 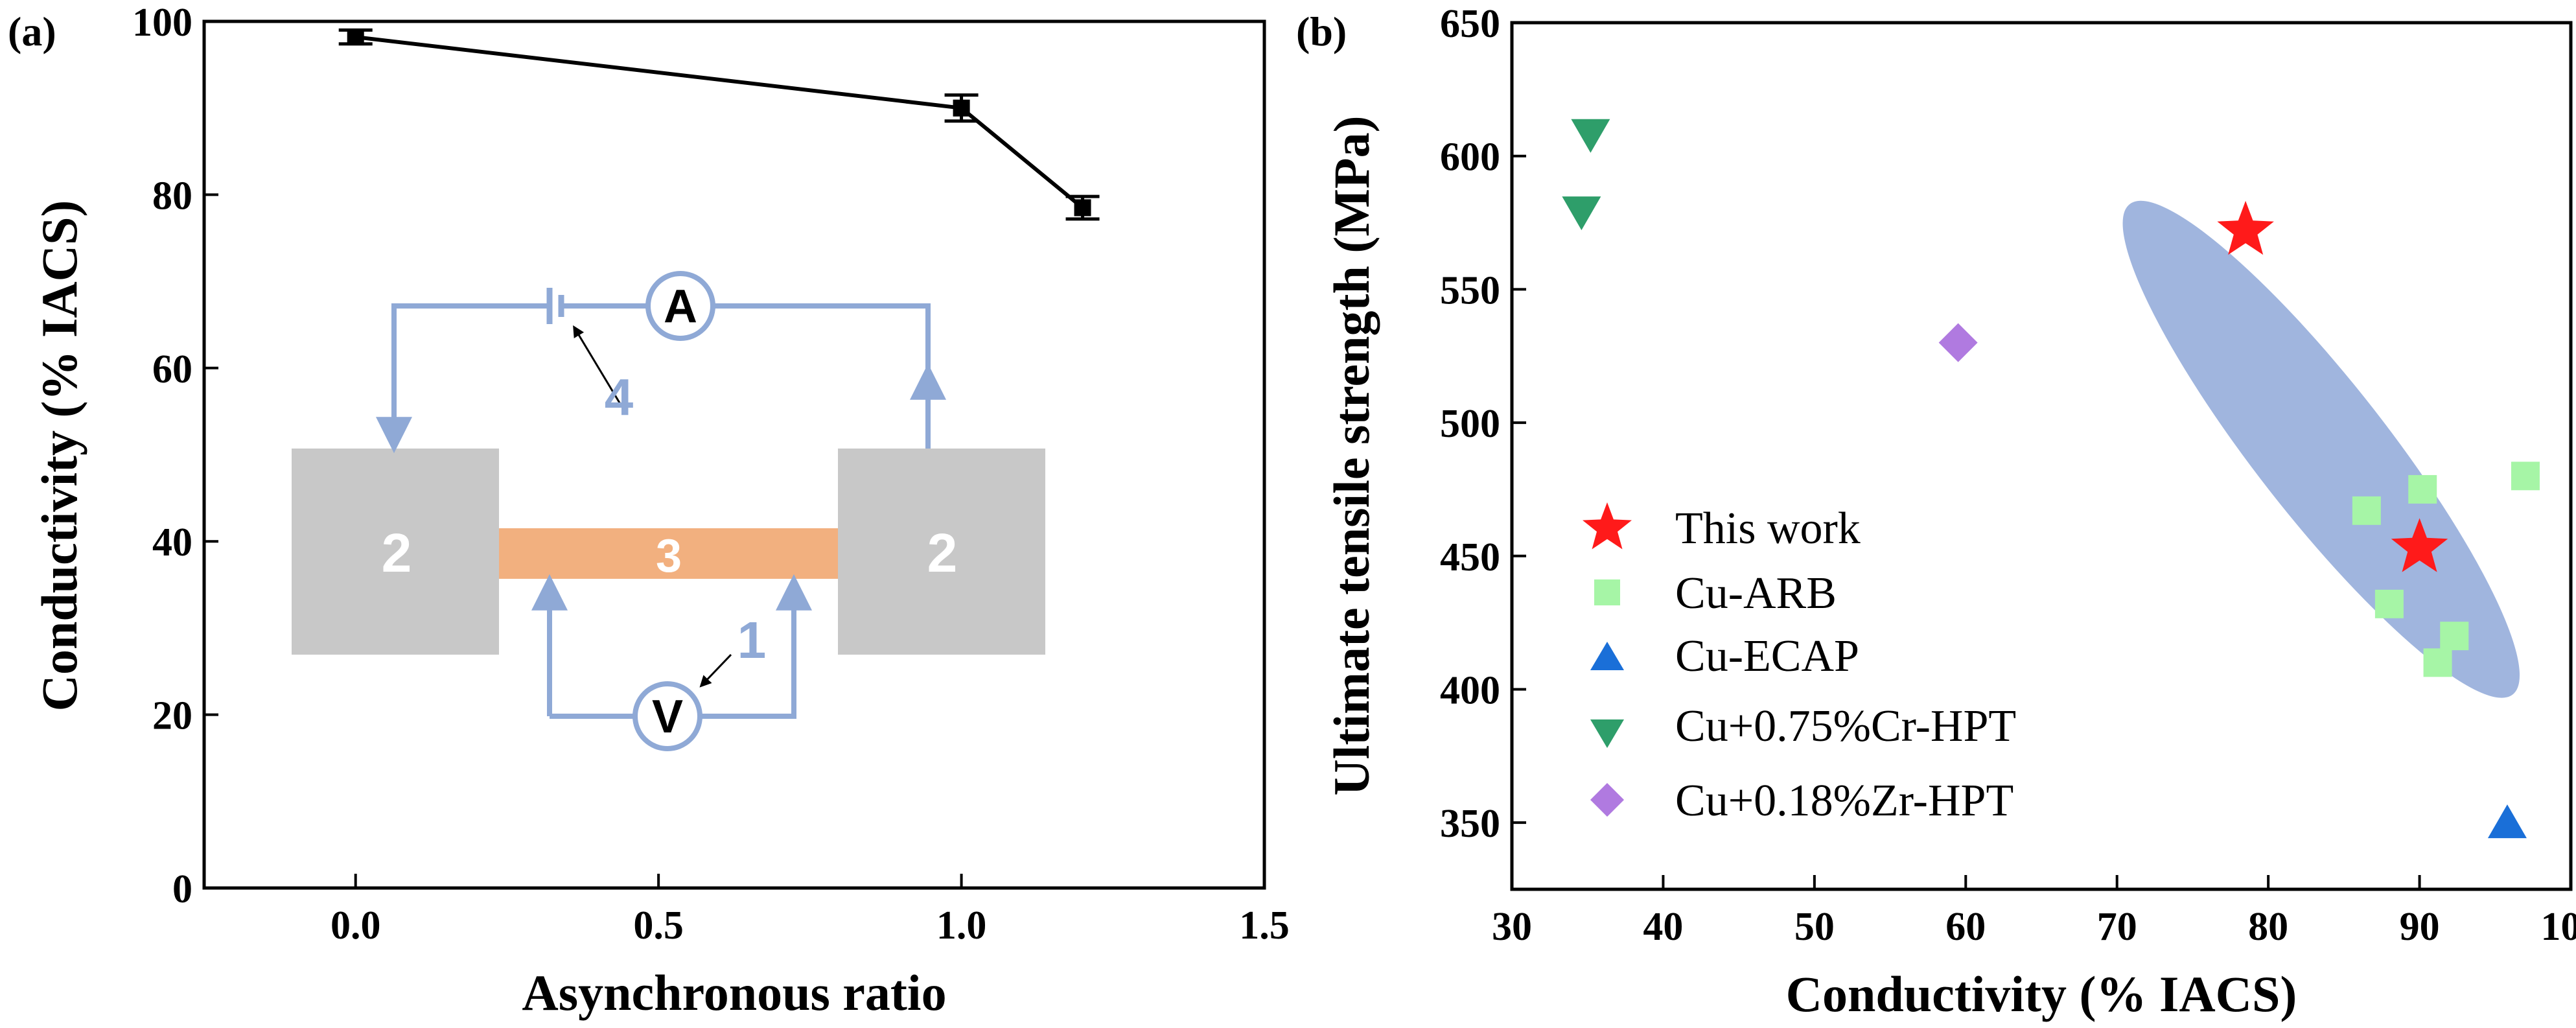 I want to click on x-tick-label: 70, so click(x=2117, y=927).